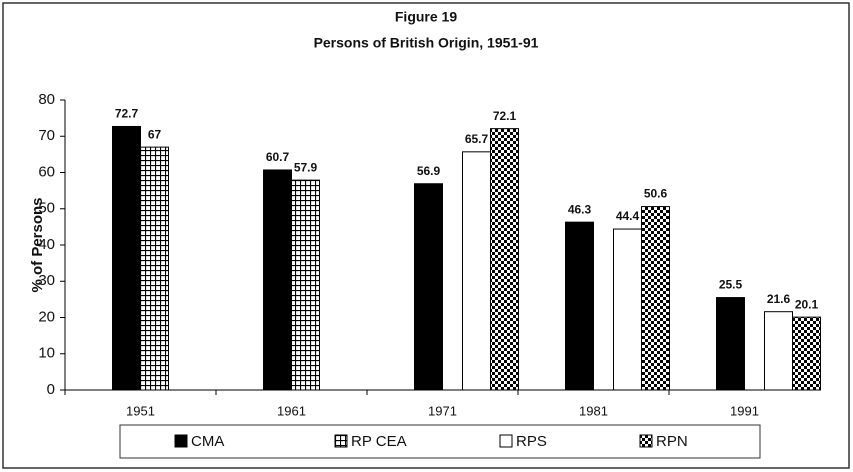 The width and height of the screenshot is (853, 472). What do you see at coordinates (140, 410) in the screenshot?
I see `x-tick-label: 1951` at bounding box center [140, 410].